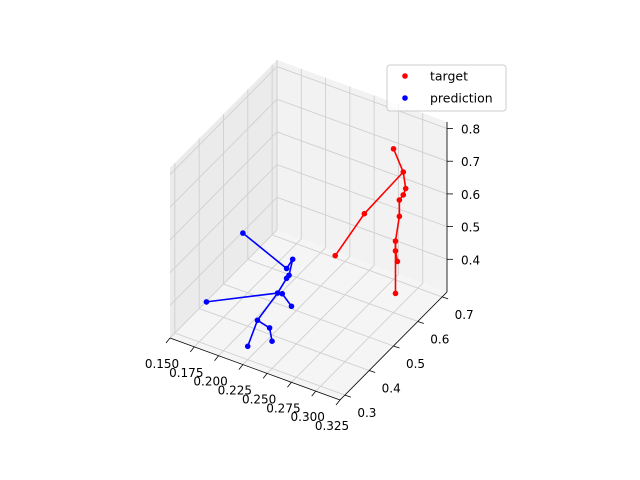  Describe the element at coordinates (470, 228) in the screenshot. I see `z-tick-label: 0.5` at that location.